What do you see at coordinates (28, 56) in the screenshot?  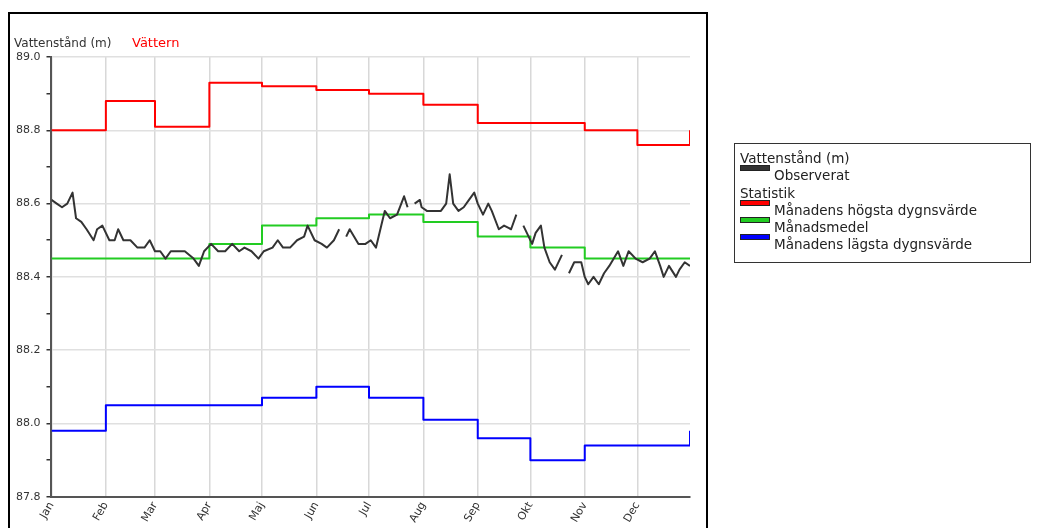 I see `y-tick-label: 89.0` at bounding box center [28, 56].